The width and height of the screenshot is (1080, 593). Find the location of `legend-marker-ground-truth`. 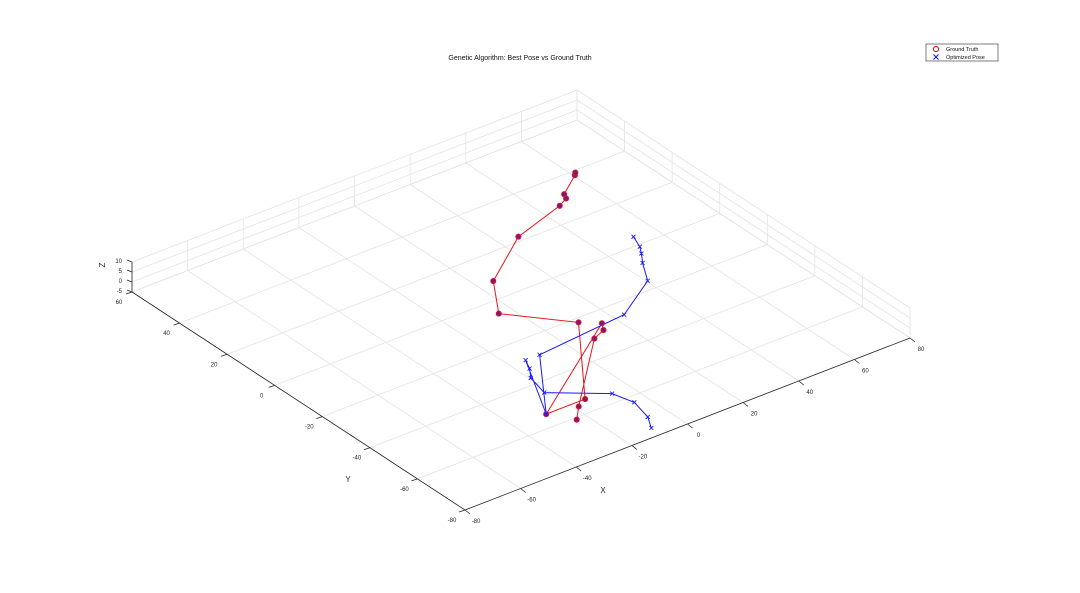

legend-marker-ground-truth is located at coordinates (936, 49).